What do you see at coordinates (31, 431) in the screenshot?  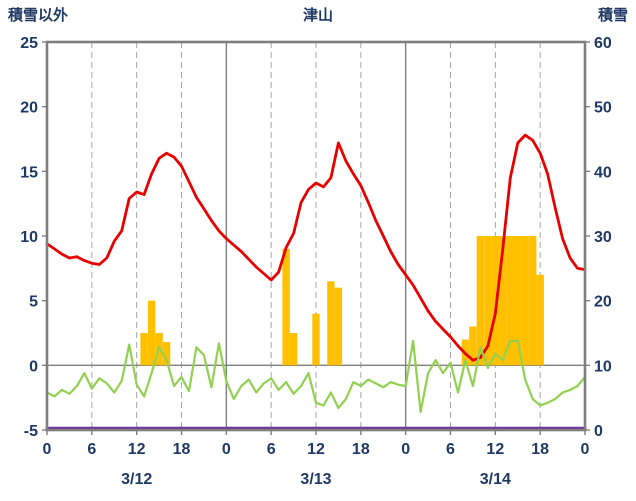 I see `left-axis-tick-label: -5` at bounding box center [31, 431].